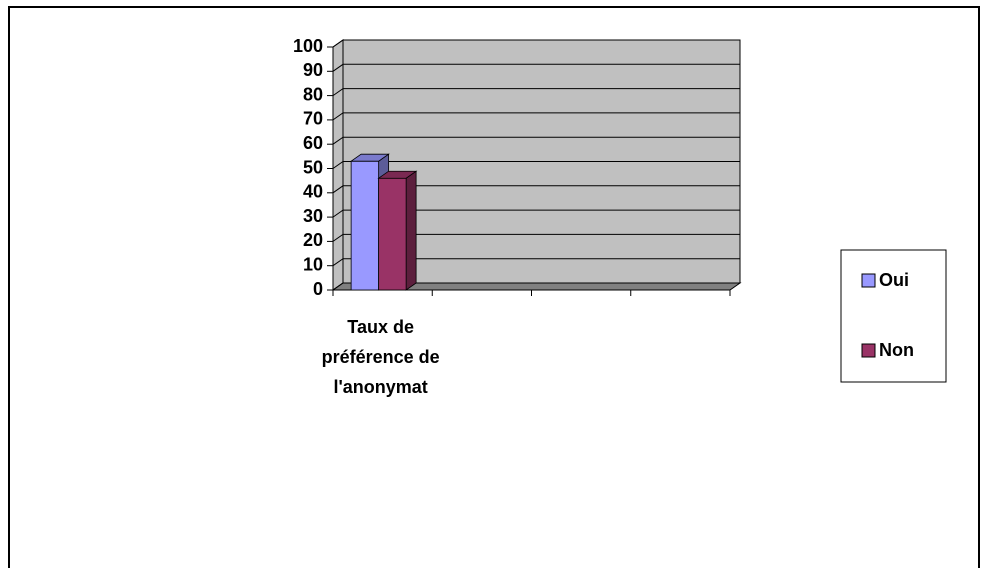  Describe the element at coordinates (380, 357) in the screenshot. I see `x-tick-label: Taux de préférence de l'anonymat` at that location.